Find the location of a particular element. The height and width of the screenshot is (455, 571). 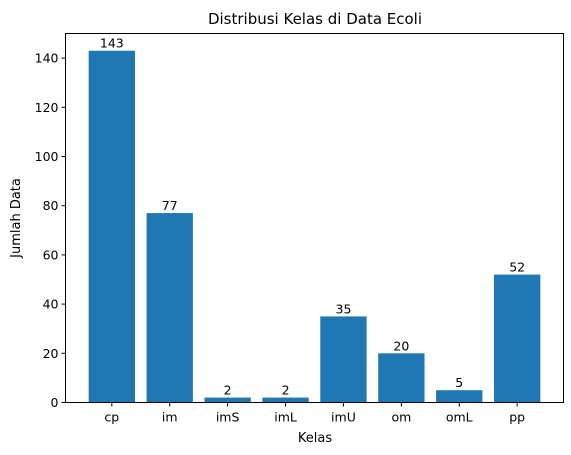

y-tick-label: 140 is located at coordinates (47, 58).